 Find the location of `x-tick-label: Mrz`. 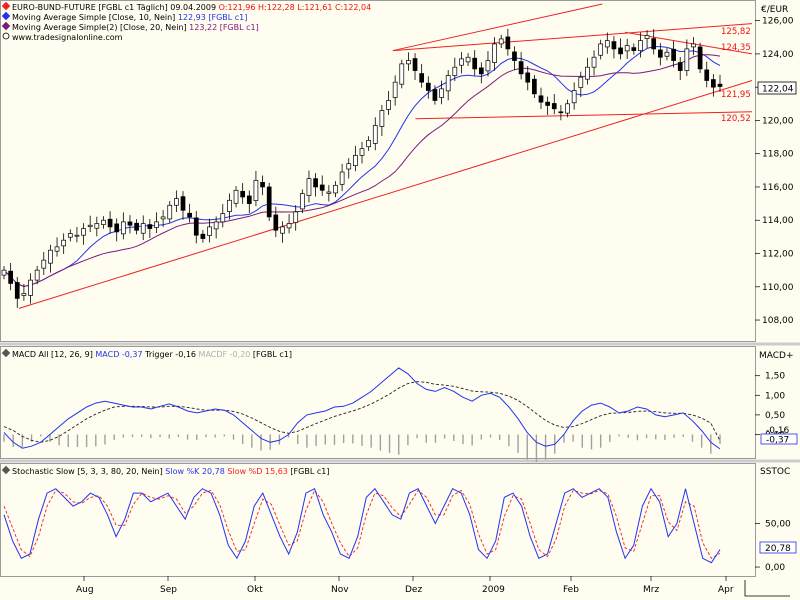

x-tick-label: Mrz is located at coordinates (651, 590).